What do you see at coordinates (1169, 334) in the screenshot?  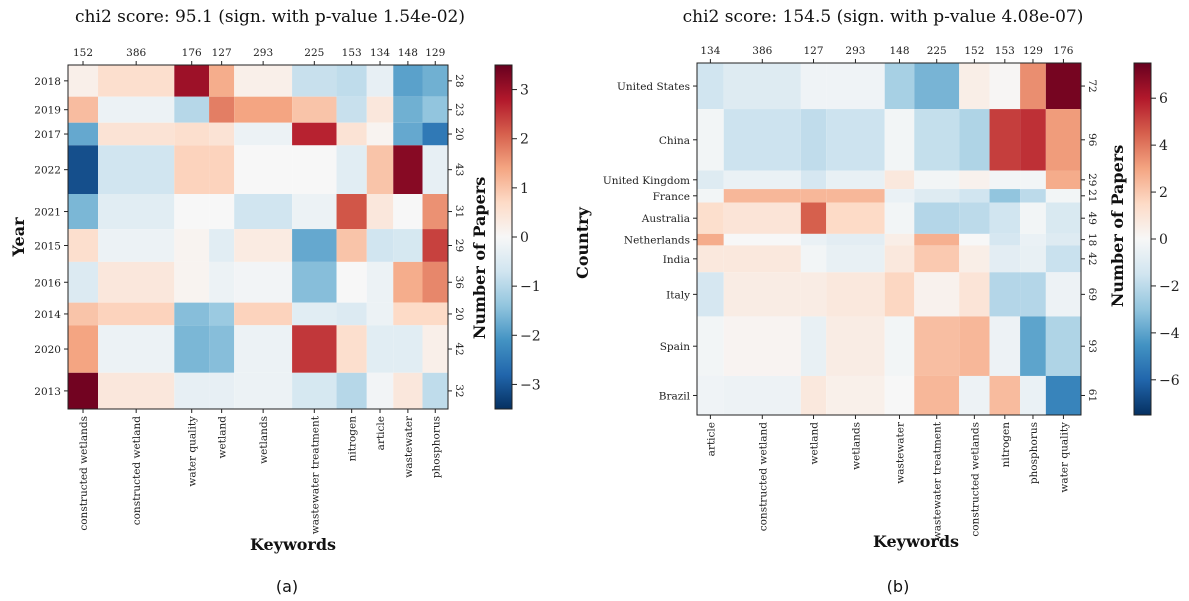 I see `colorbar-tick-label: −4` at bounding box center [1169, 334].